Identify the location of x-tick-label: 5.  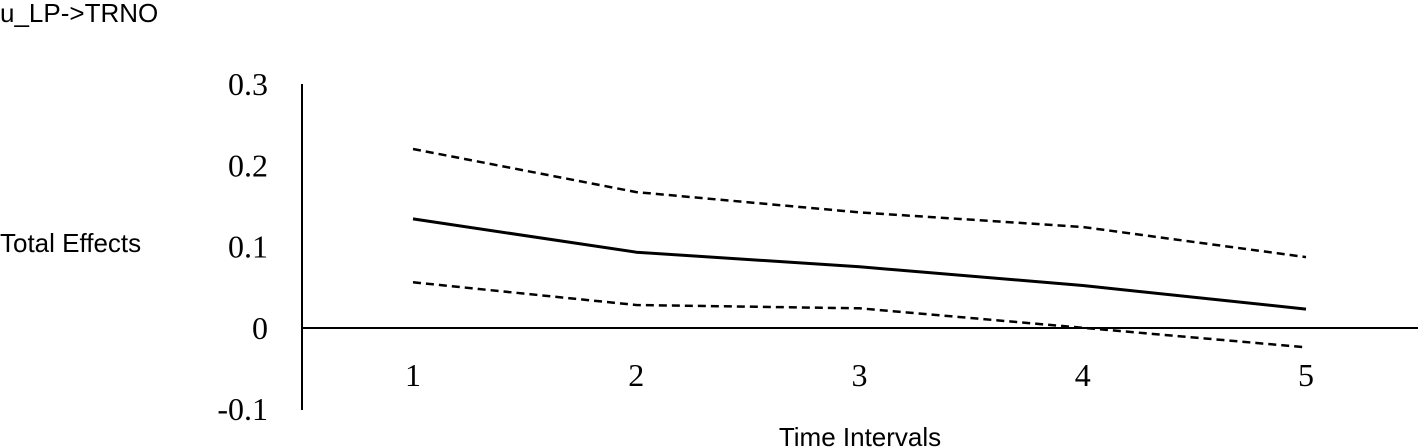
(1306, 375).